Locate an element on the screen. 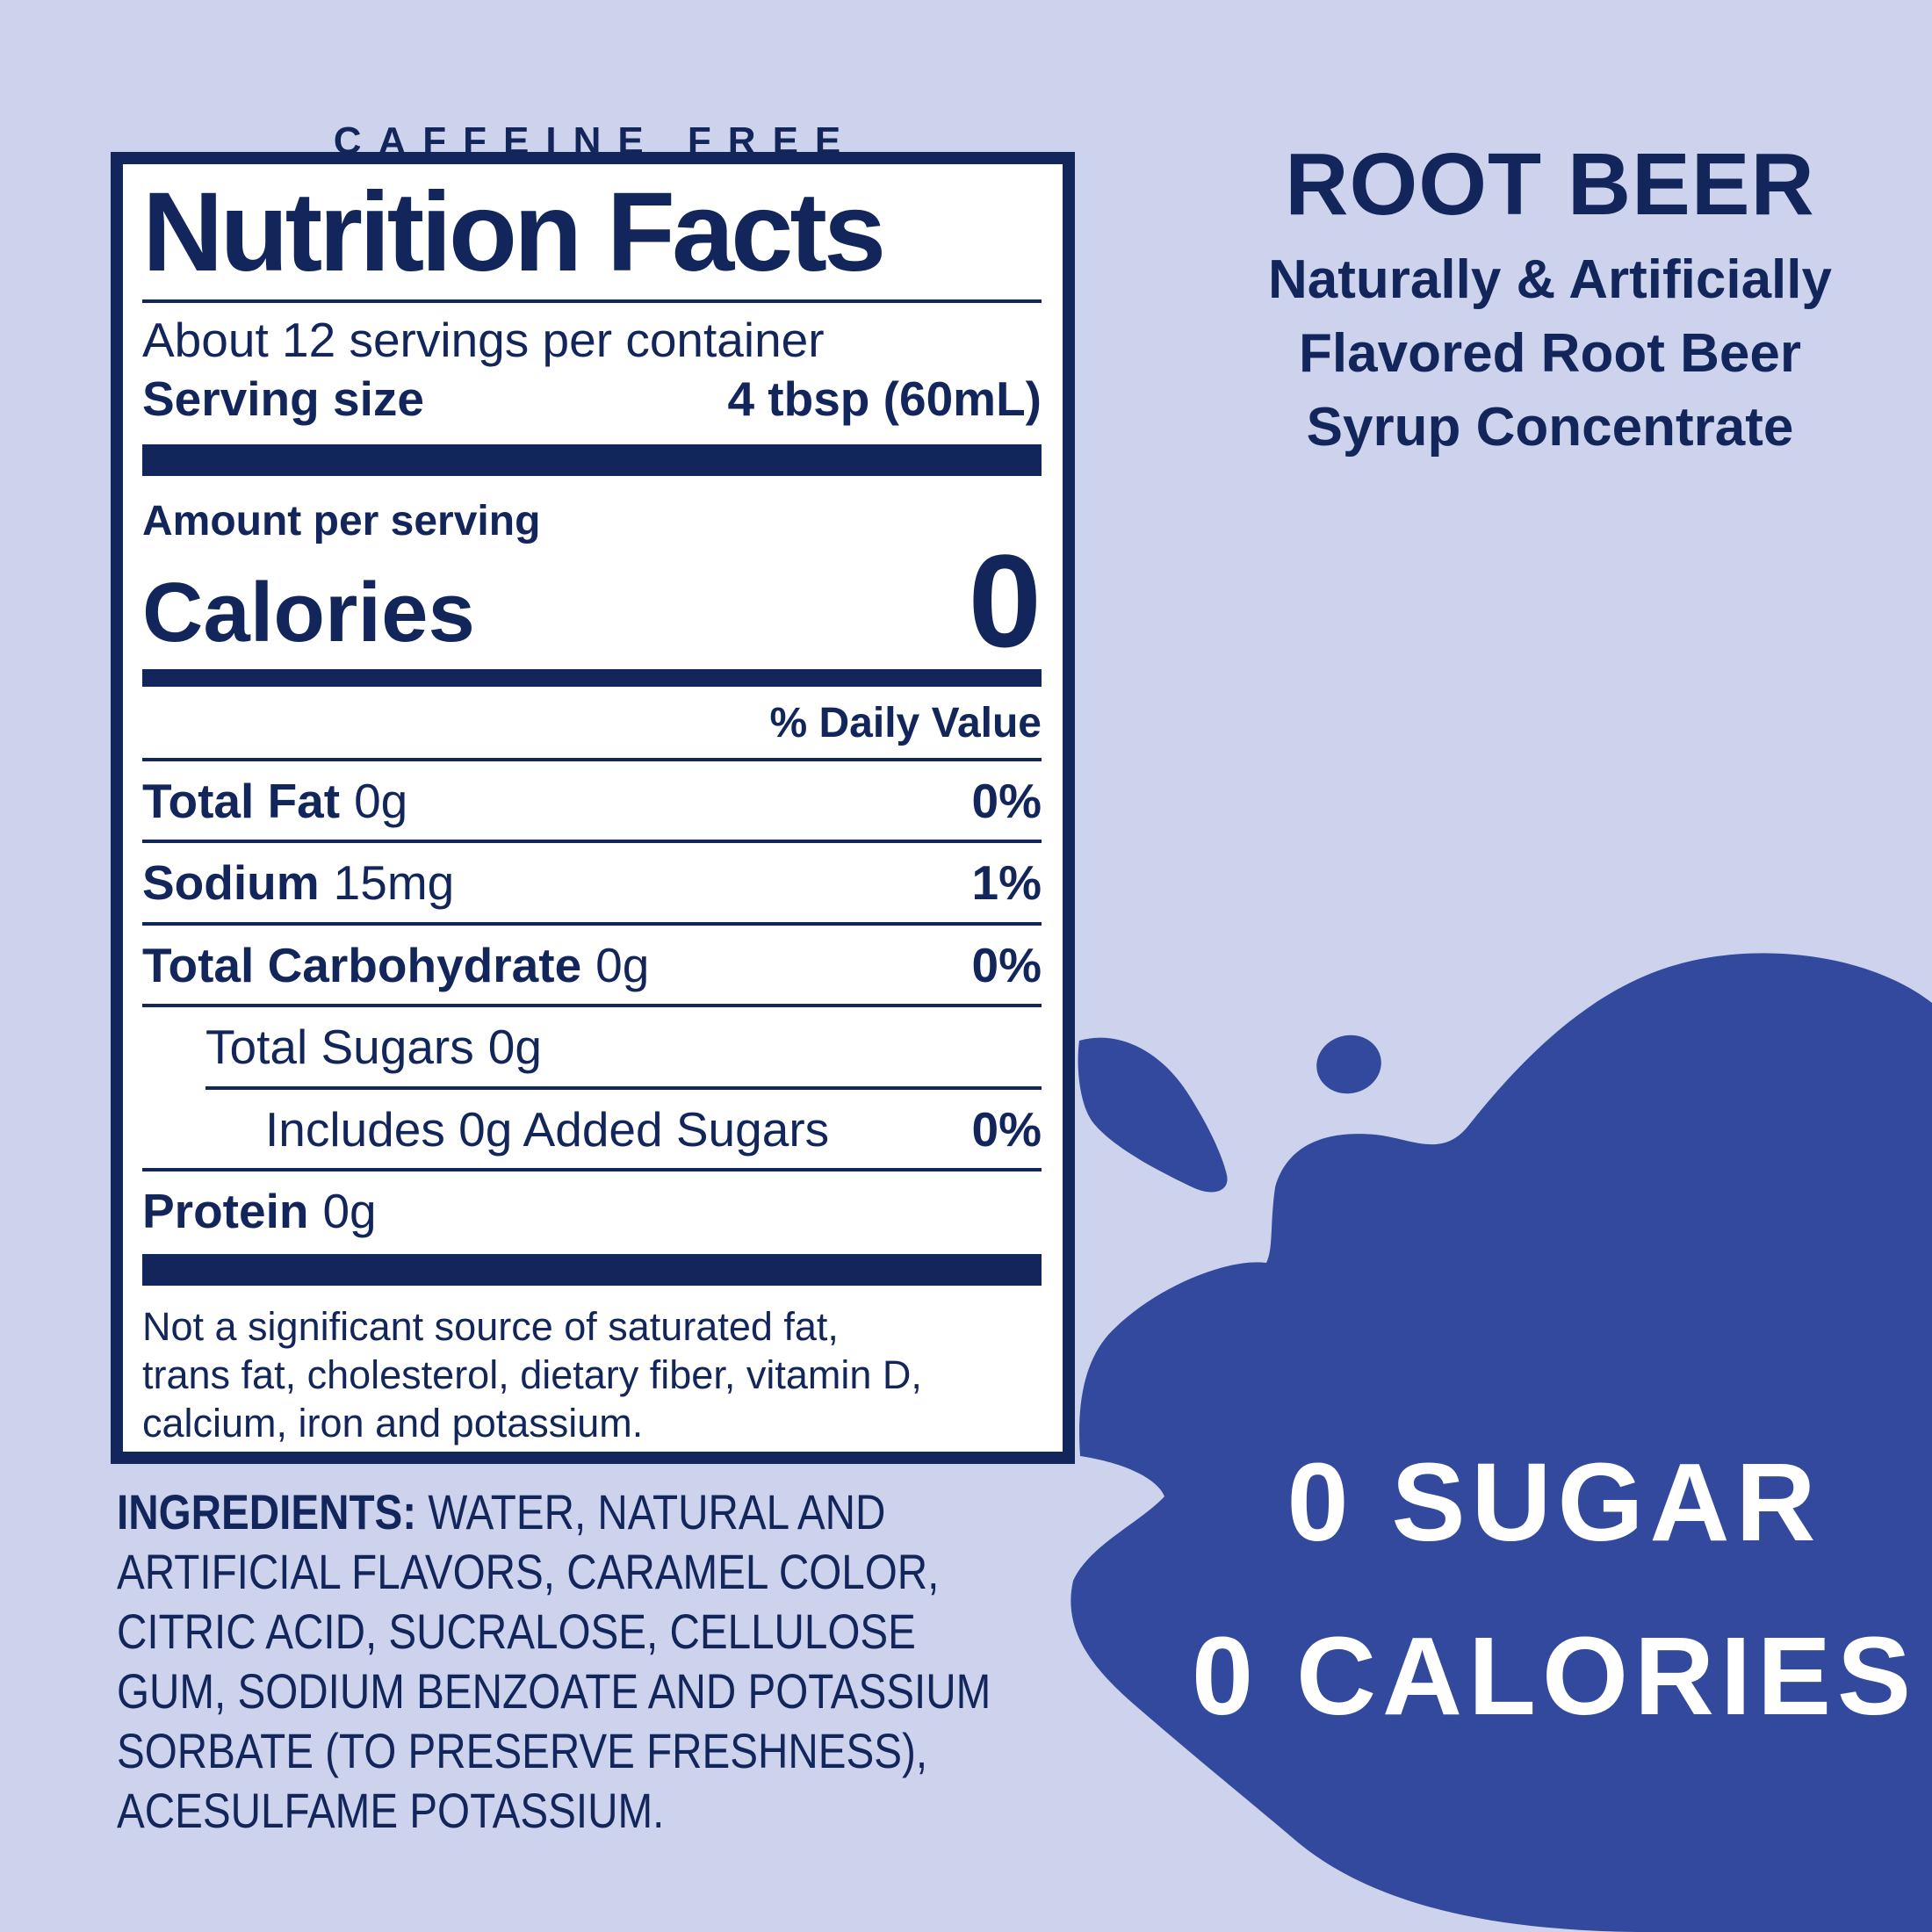  claim-zero-sugar: 0 SUGAR is located at coordinates (1554, 1502).